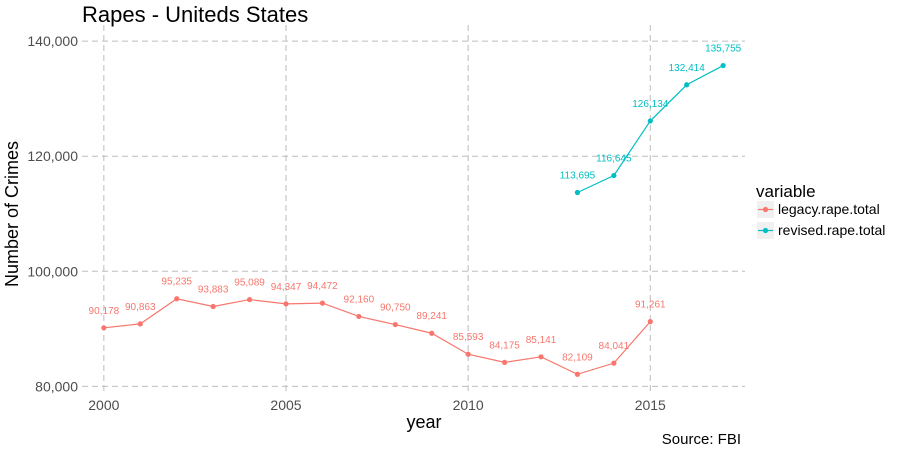  What do you see at coordinates (140, 307) in the screenshot?
I see `data-label: 90,863` at bounding box center [140, 307].